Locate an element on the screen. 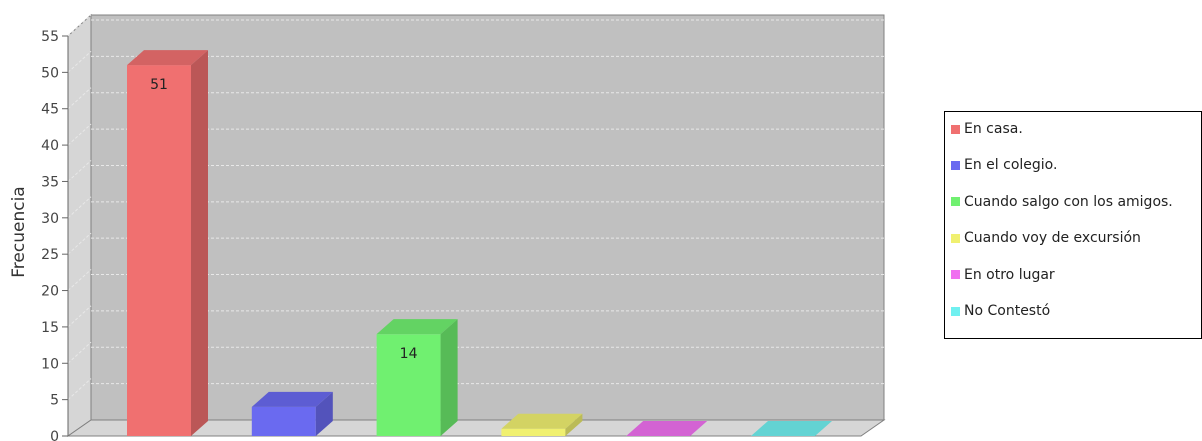 The width and height of the screenshot is (1202, 441). y-tick-label: 45 is located at coordinates (50, 110).